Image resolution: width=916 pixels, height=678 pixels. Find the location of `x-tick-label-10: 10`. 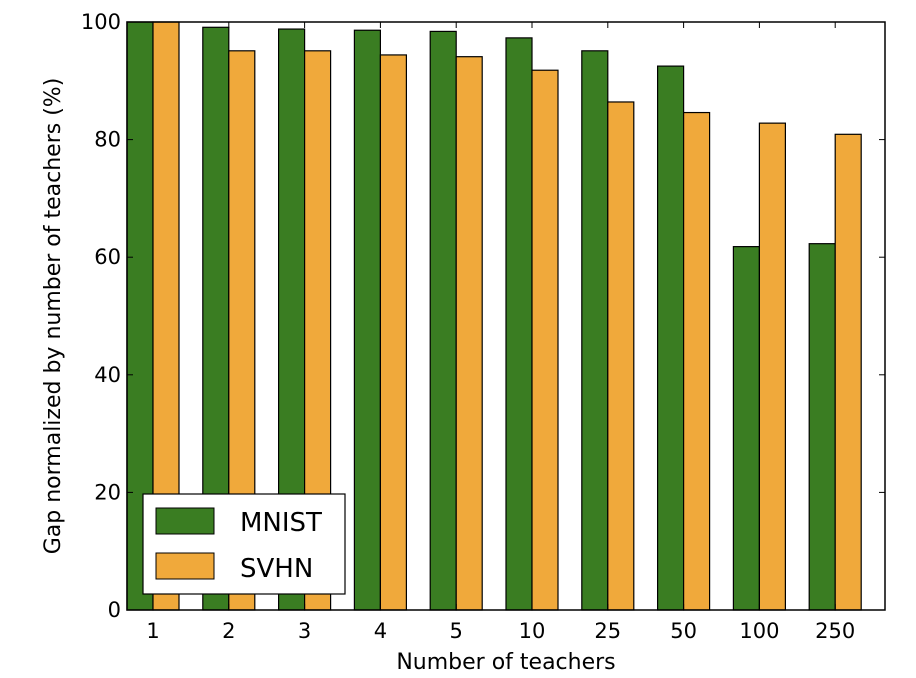

x-tick-label-10: 10 is located at coordinates (532, 631).